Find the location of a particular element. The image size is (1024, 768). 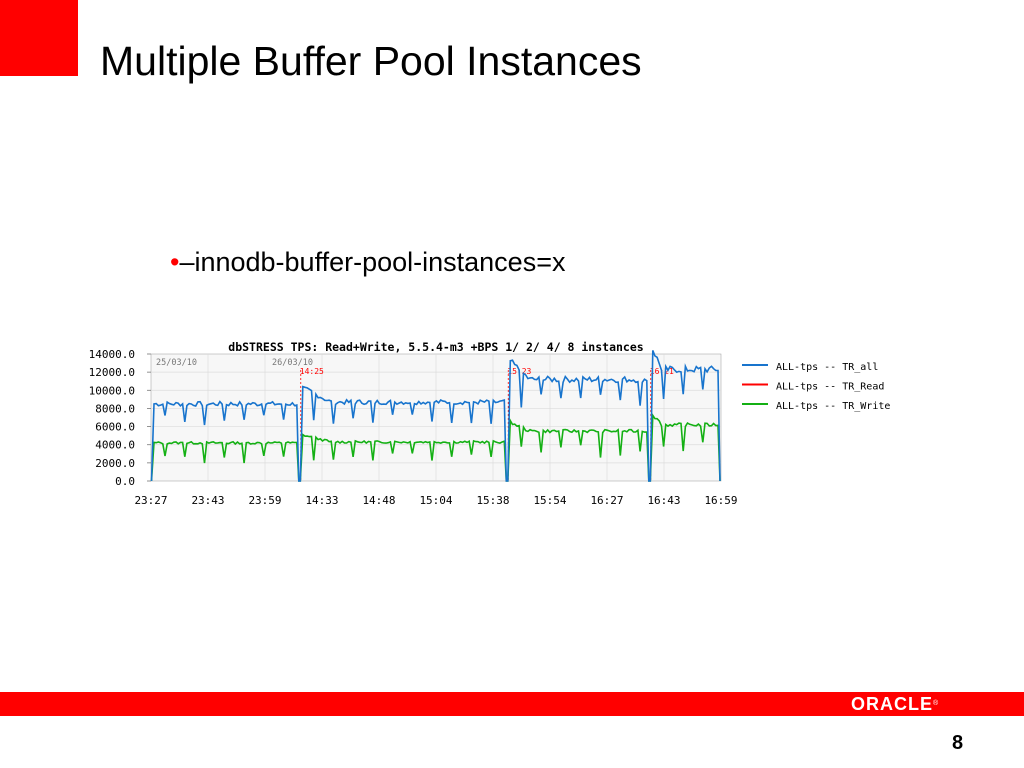

y-tick-label: 12000.0 is located at coordinates (112, 372).